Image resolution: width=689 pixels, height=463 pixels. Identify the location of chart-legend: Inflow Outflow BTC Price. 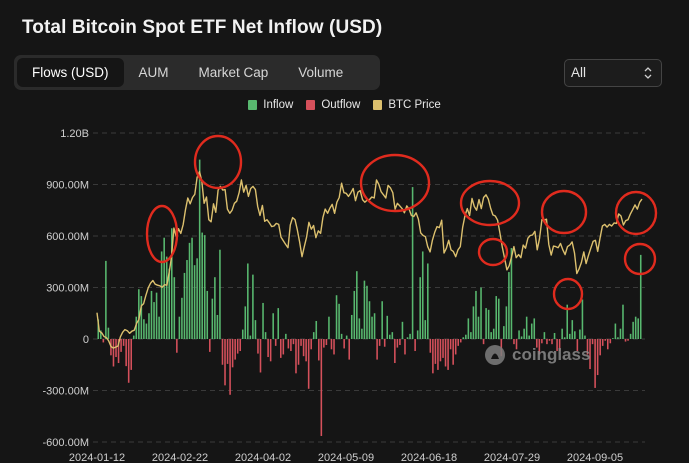
(344, 105).